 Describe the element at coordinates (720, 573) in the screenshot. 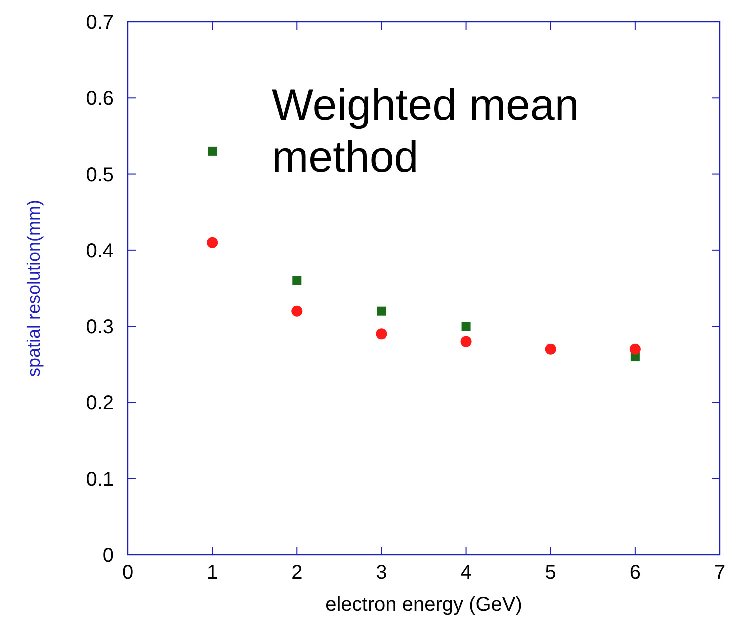

I see `x-tick-label: 7` at that location.